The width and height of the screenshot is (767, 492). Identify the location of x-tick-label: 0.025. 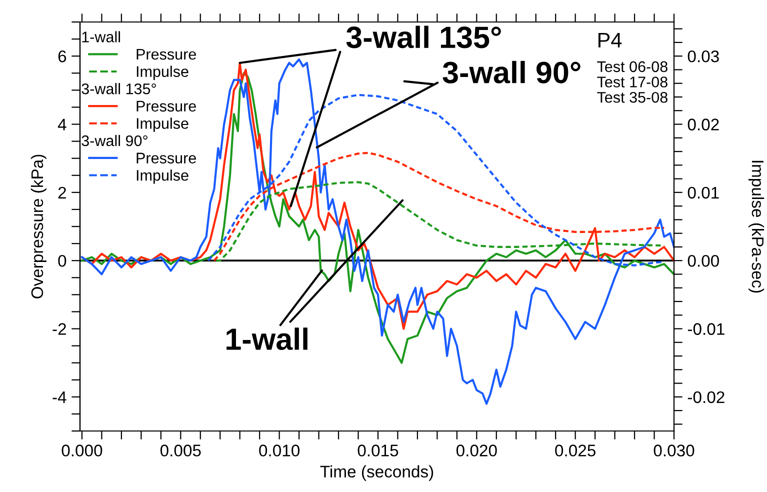
(575, 450).